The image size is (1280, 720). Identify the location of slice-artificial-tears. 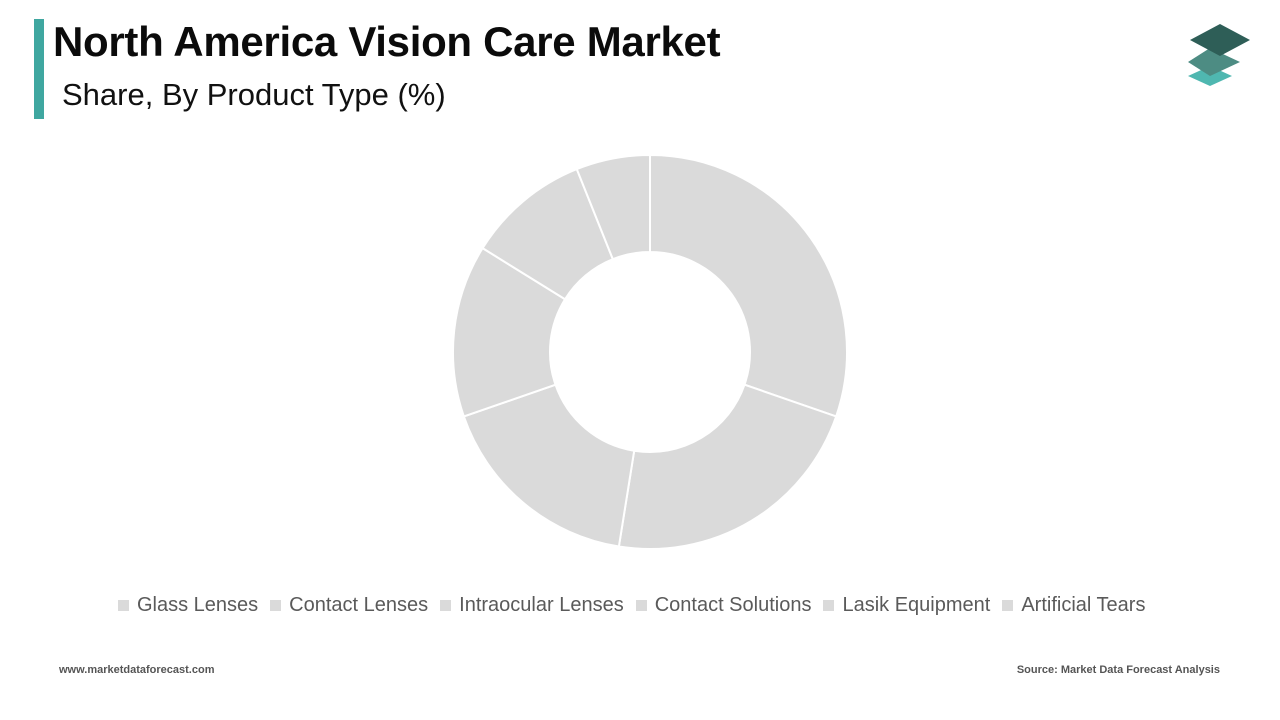
(613, 207).